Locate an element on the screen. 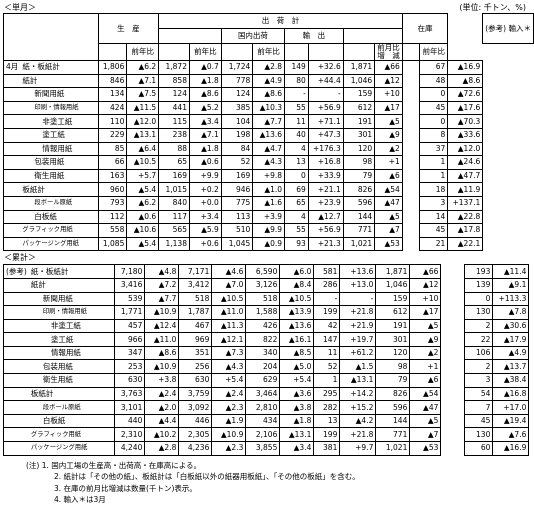 The height and width of the screenshot is (529, 534). cell: +17.0 is located at coordinates (511, 407).